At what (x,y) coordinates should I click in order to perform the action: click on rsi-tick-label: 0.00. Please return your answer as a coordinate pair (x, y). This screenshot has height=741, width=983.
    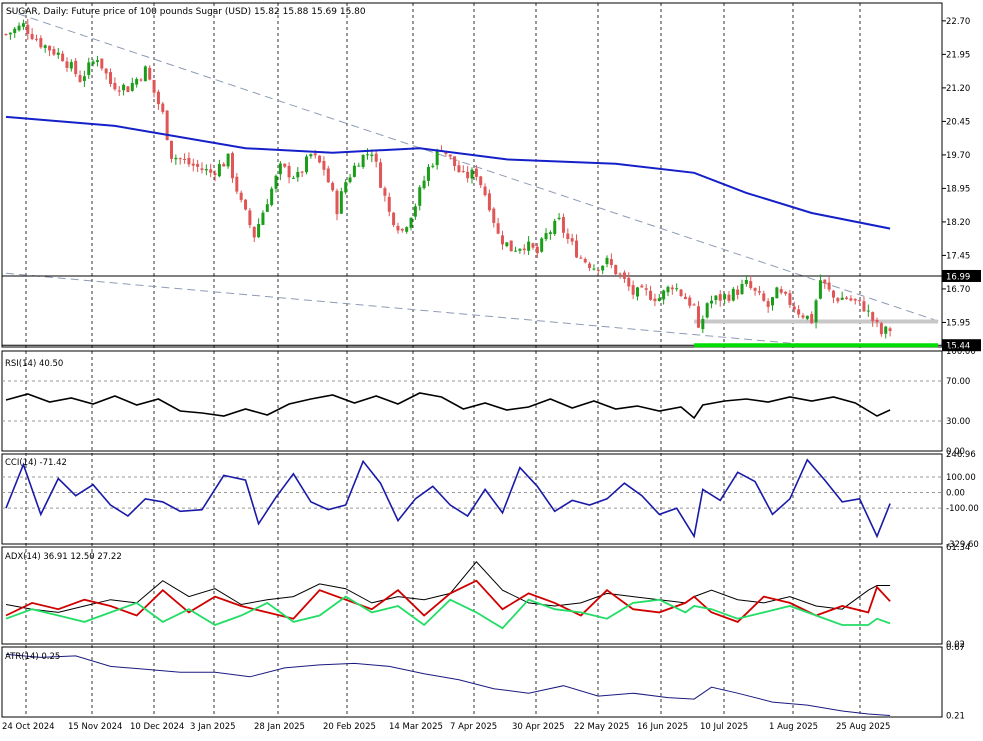
    Looking at the image, I should click on (955, 452).